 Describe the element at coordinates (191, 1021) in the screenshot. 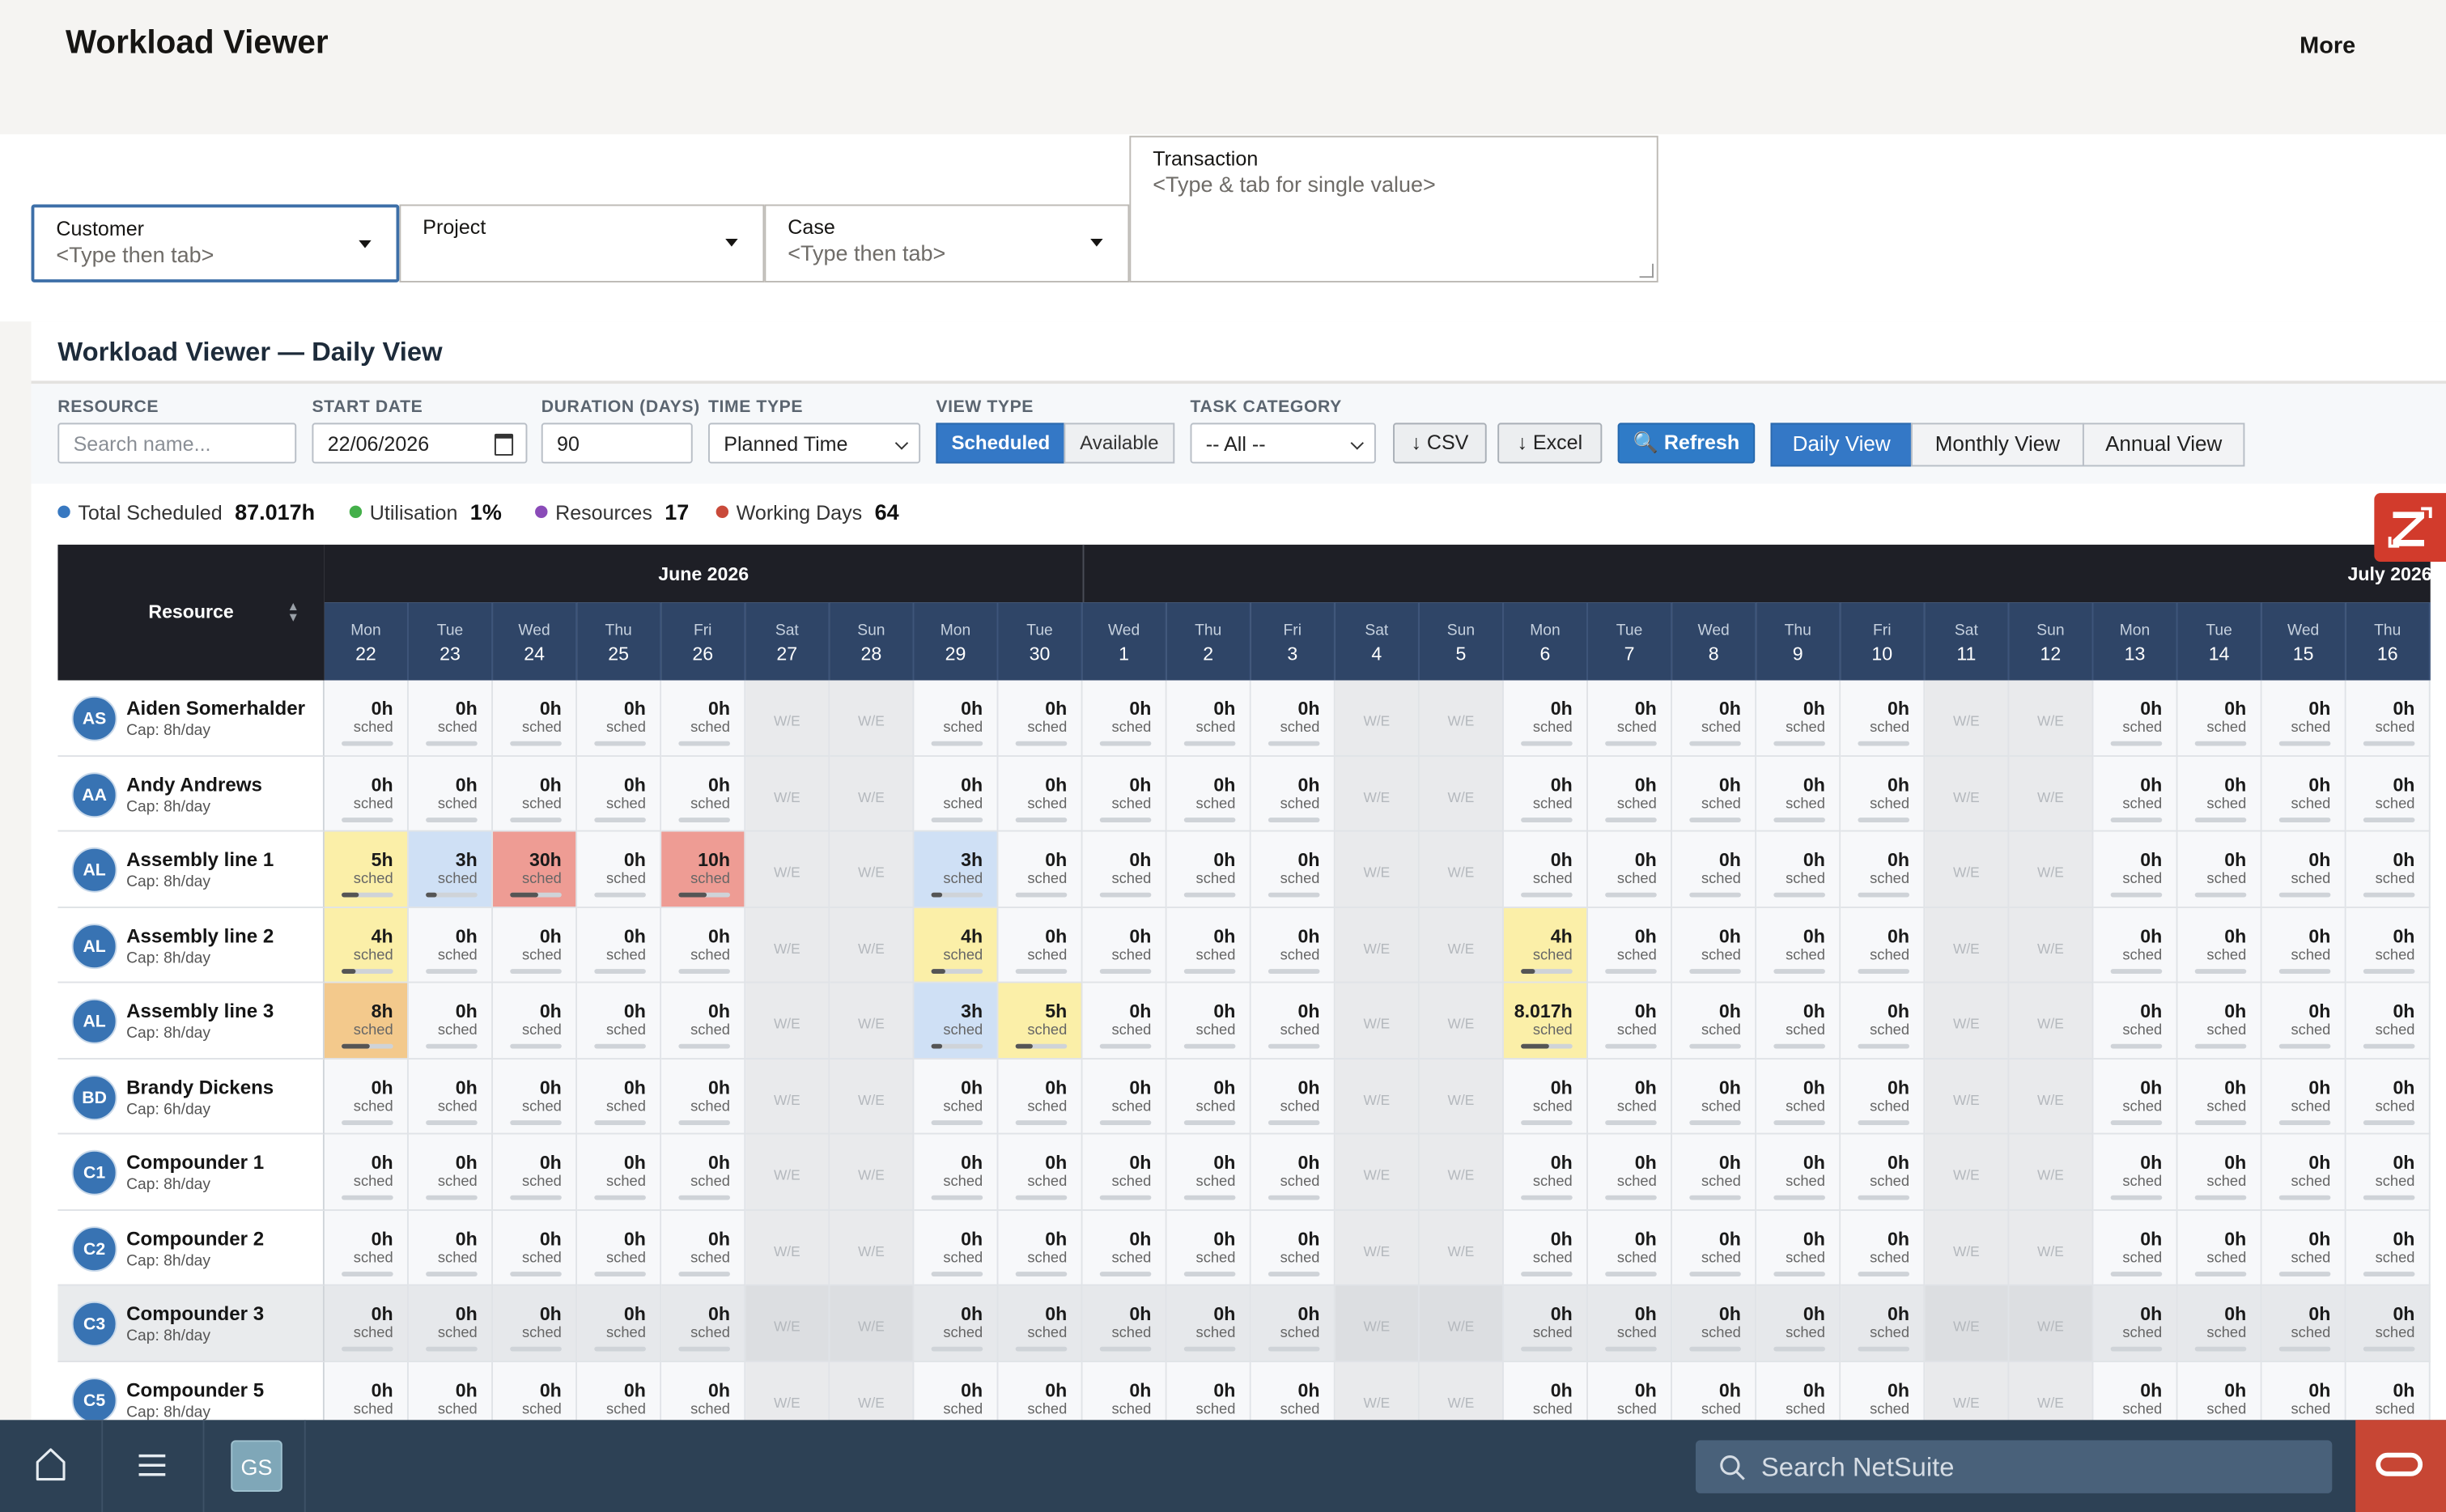

I see `resource-row-header: AL Assembly line 3 Cap: 8h/day` at that location.